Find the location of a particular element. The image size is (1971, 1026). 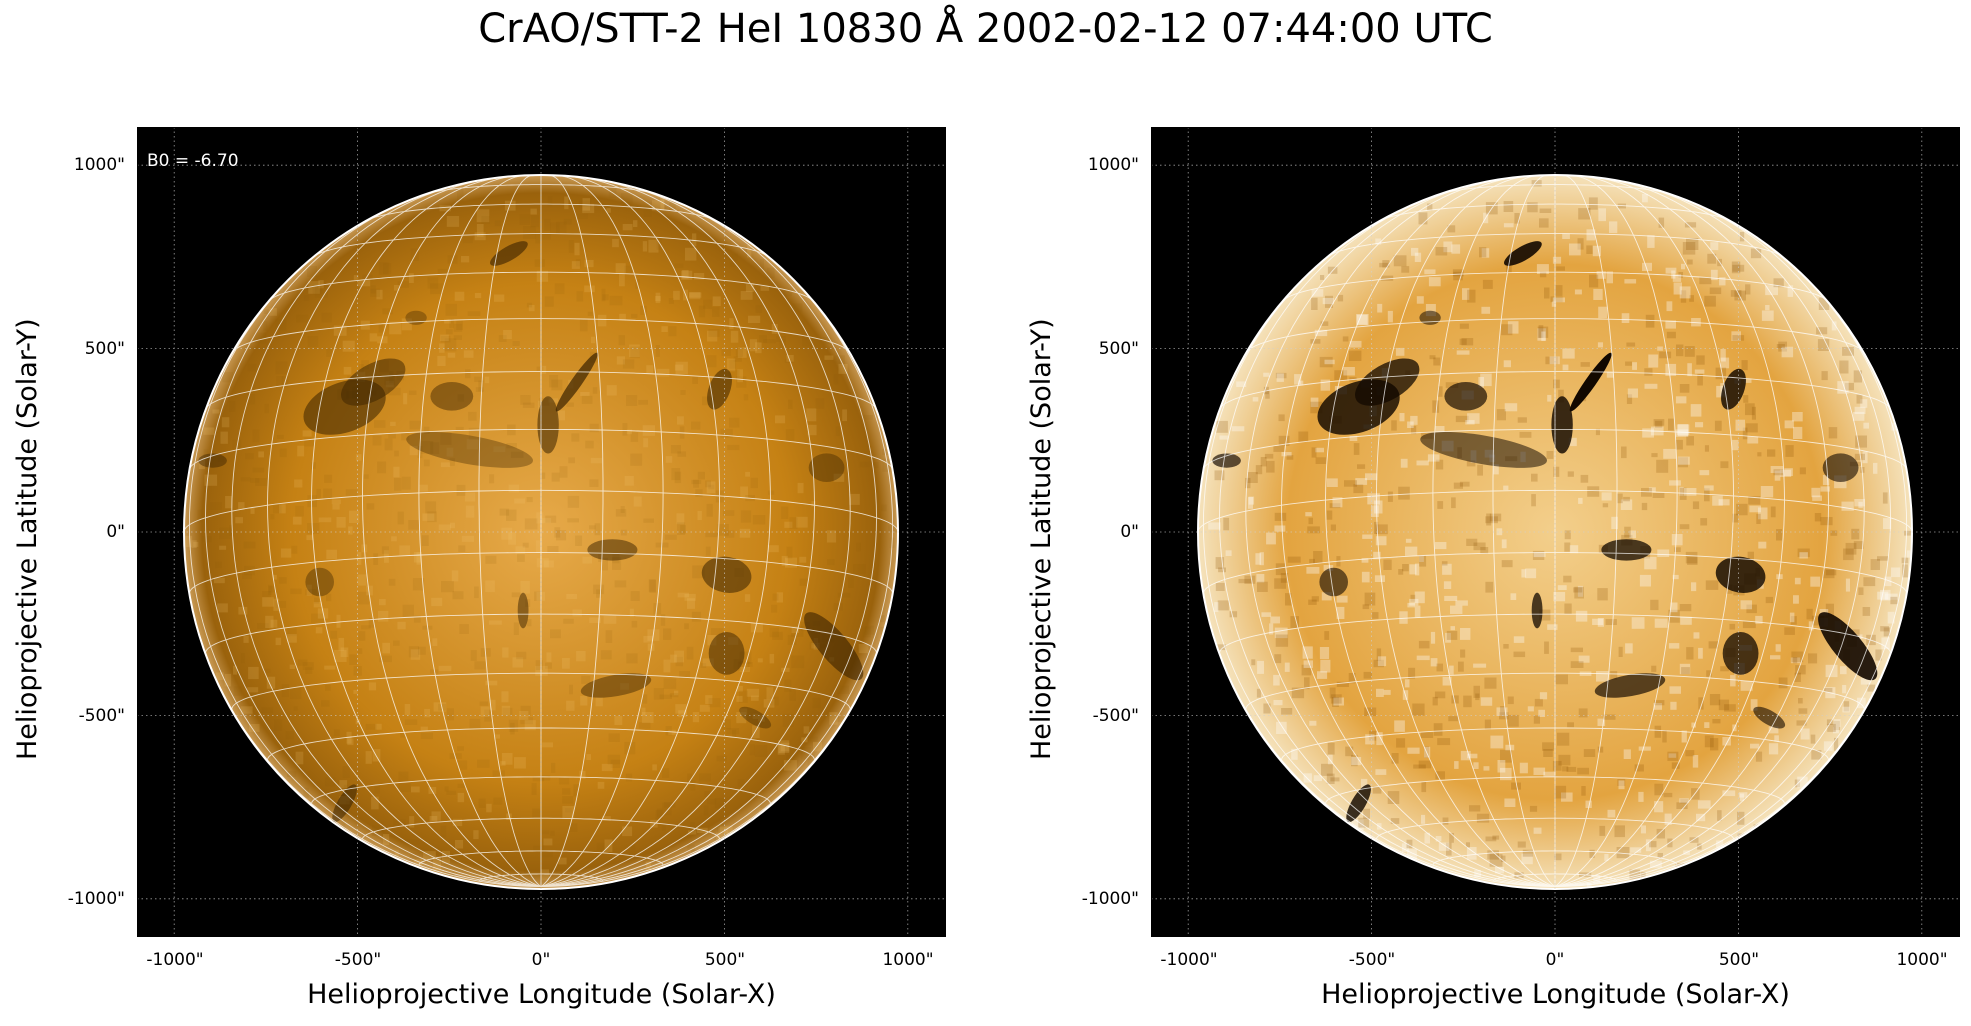

x-axis-label-left: Helioprojective Longitude (Solar-X) is located at coordinates (541, 994).